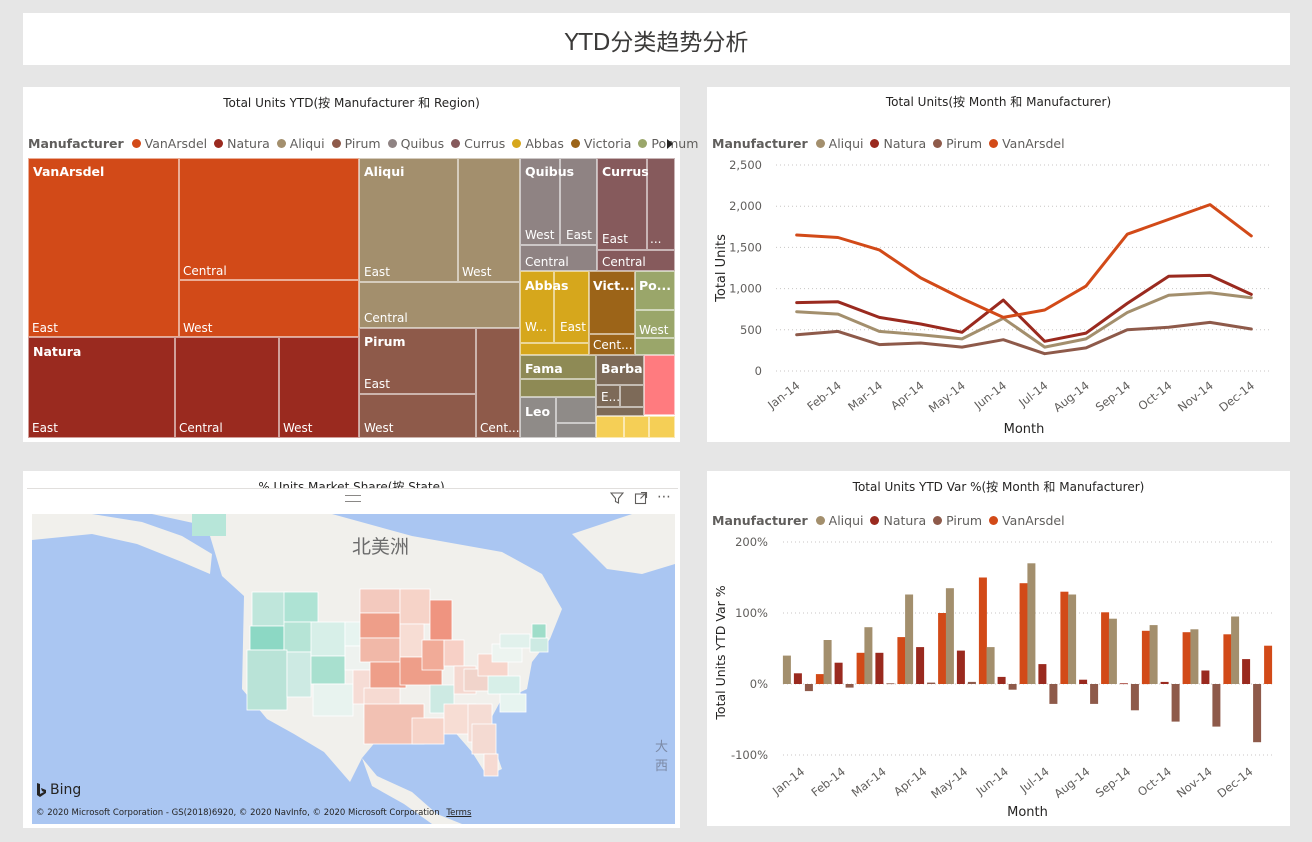 The width and height of the screenshot is (1312, 842). Describe the element at coordinates (408, 220) in the screenshot. I see `tm-aliqui-east` at that location.